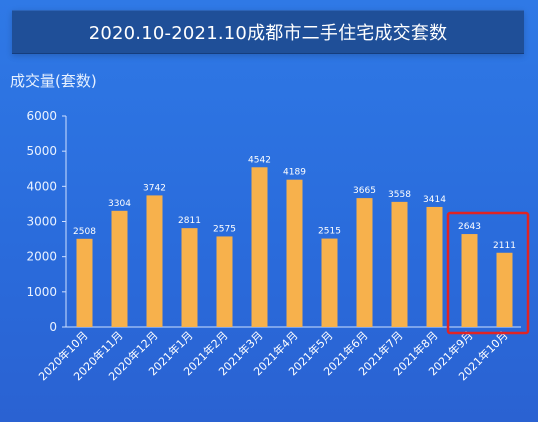 This screenshot has width=538, height=422. I want to click on data-label: 4542, so click(259, 160).